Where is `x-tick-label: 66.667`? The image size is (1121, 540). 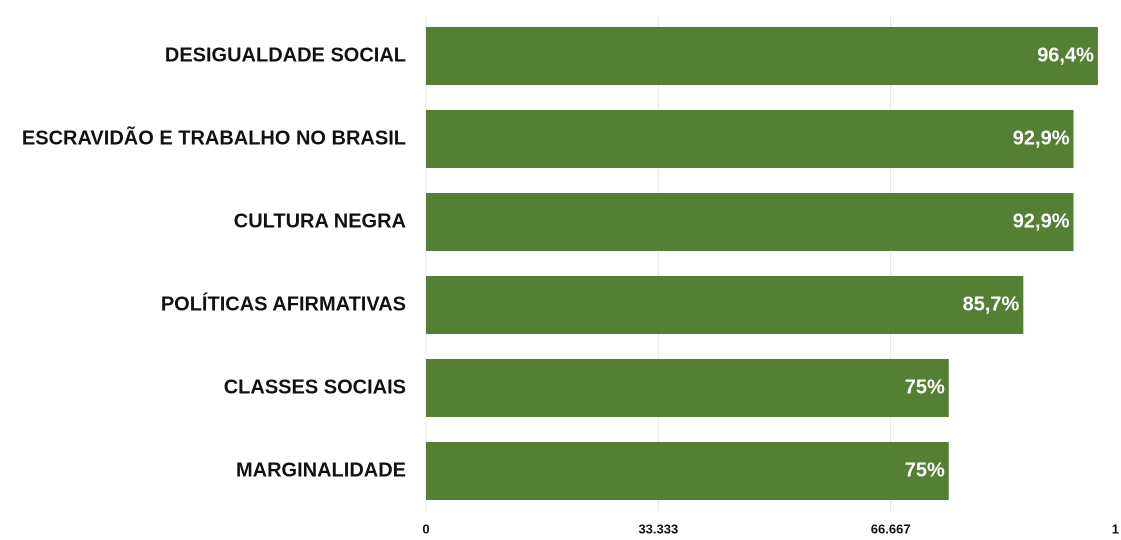
x-tick-label: 66.667 is located at coordinates (891, 528).